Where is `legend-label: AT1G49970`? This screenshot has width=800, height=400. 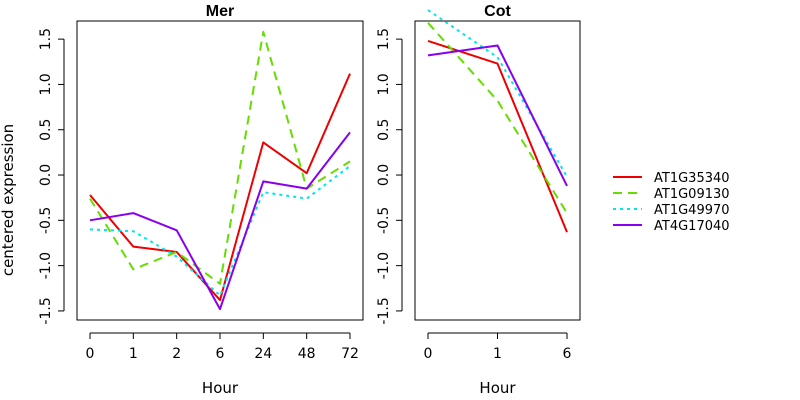 legend-label: AT1G49970 is located at coordinates (692, 210).